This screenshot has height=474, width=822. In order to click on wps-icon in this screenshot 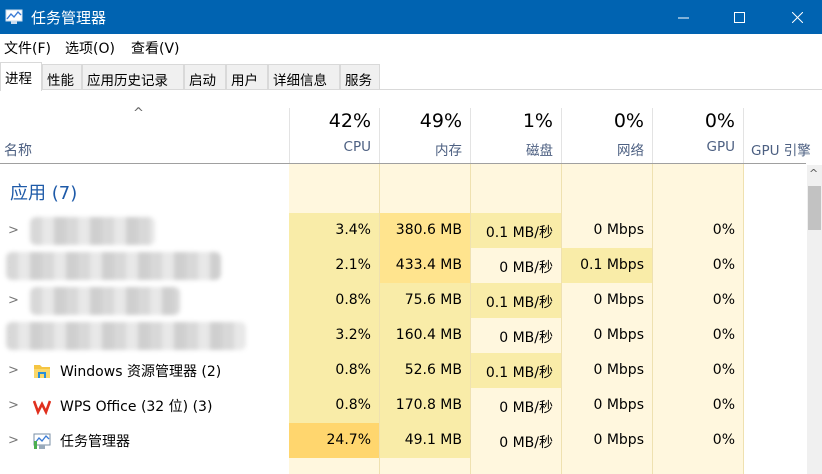, I will do `click(42, 406)`.